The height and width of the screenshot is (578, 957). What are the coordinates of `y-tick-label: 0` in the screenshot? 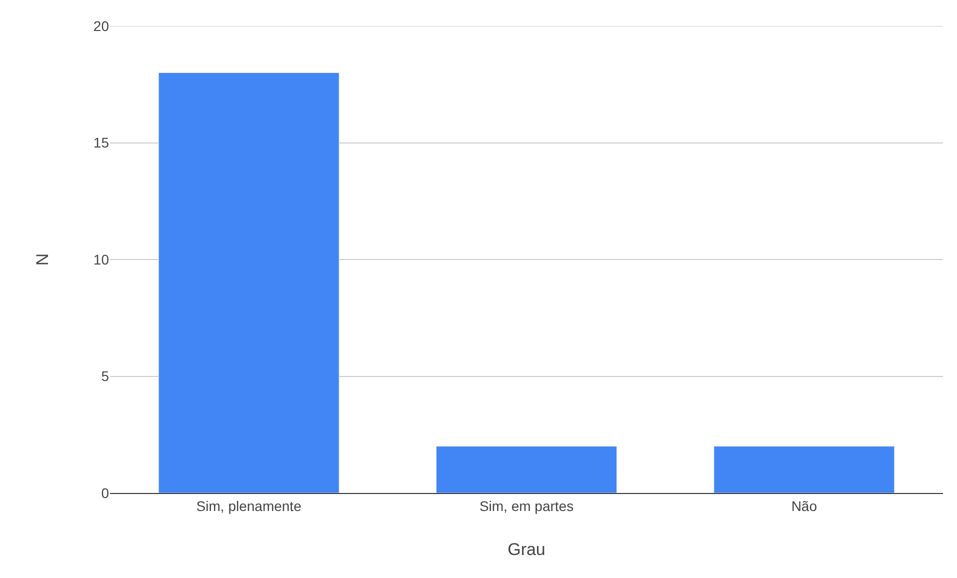 It's located at (105, 492).